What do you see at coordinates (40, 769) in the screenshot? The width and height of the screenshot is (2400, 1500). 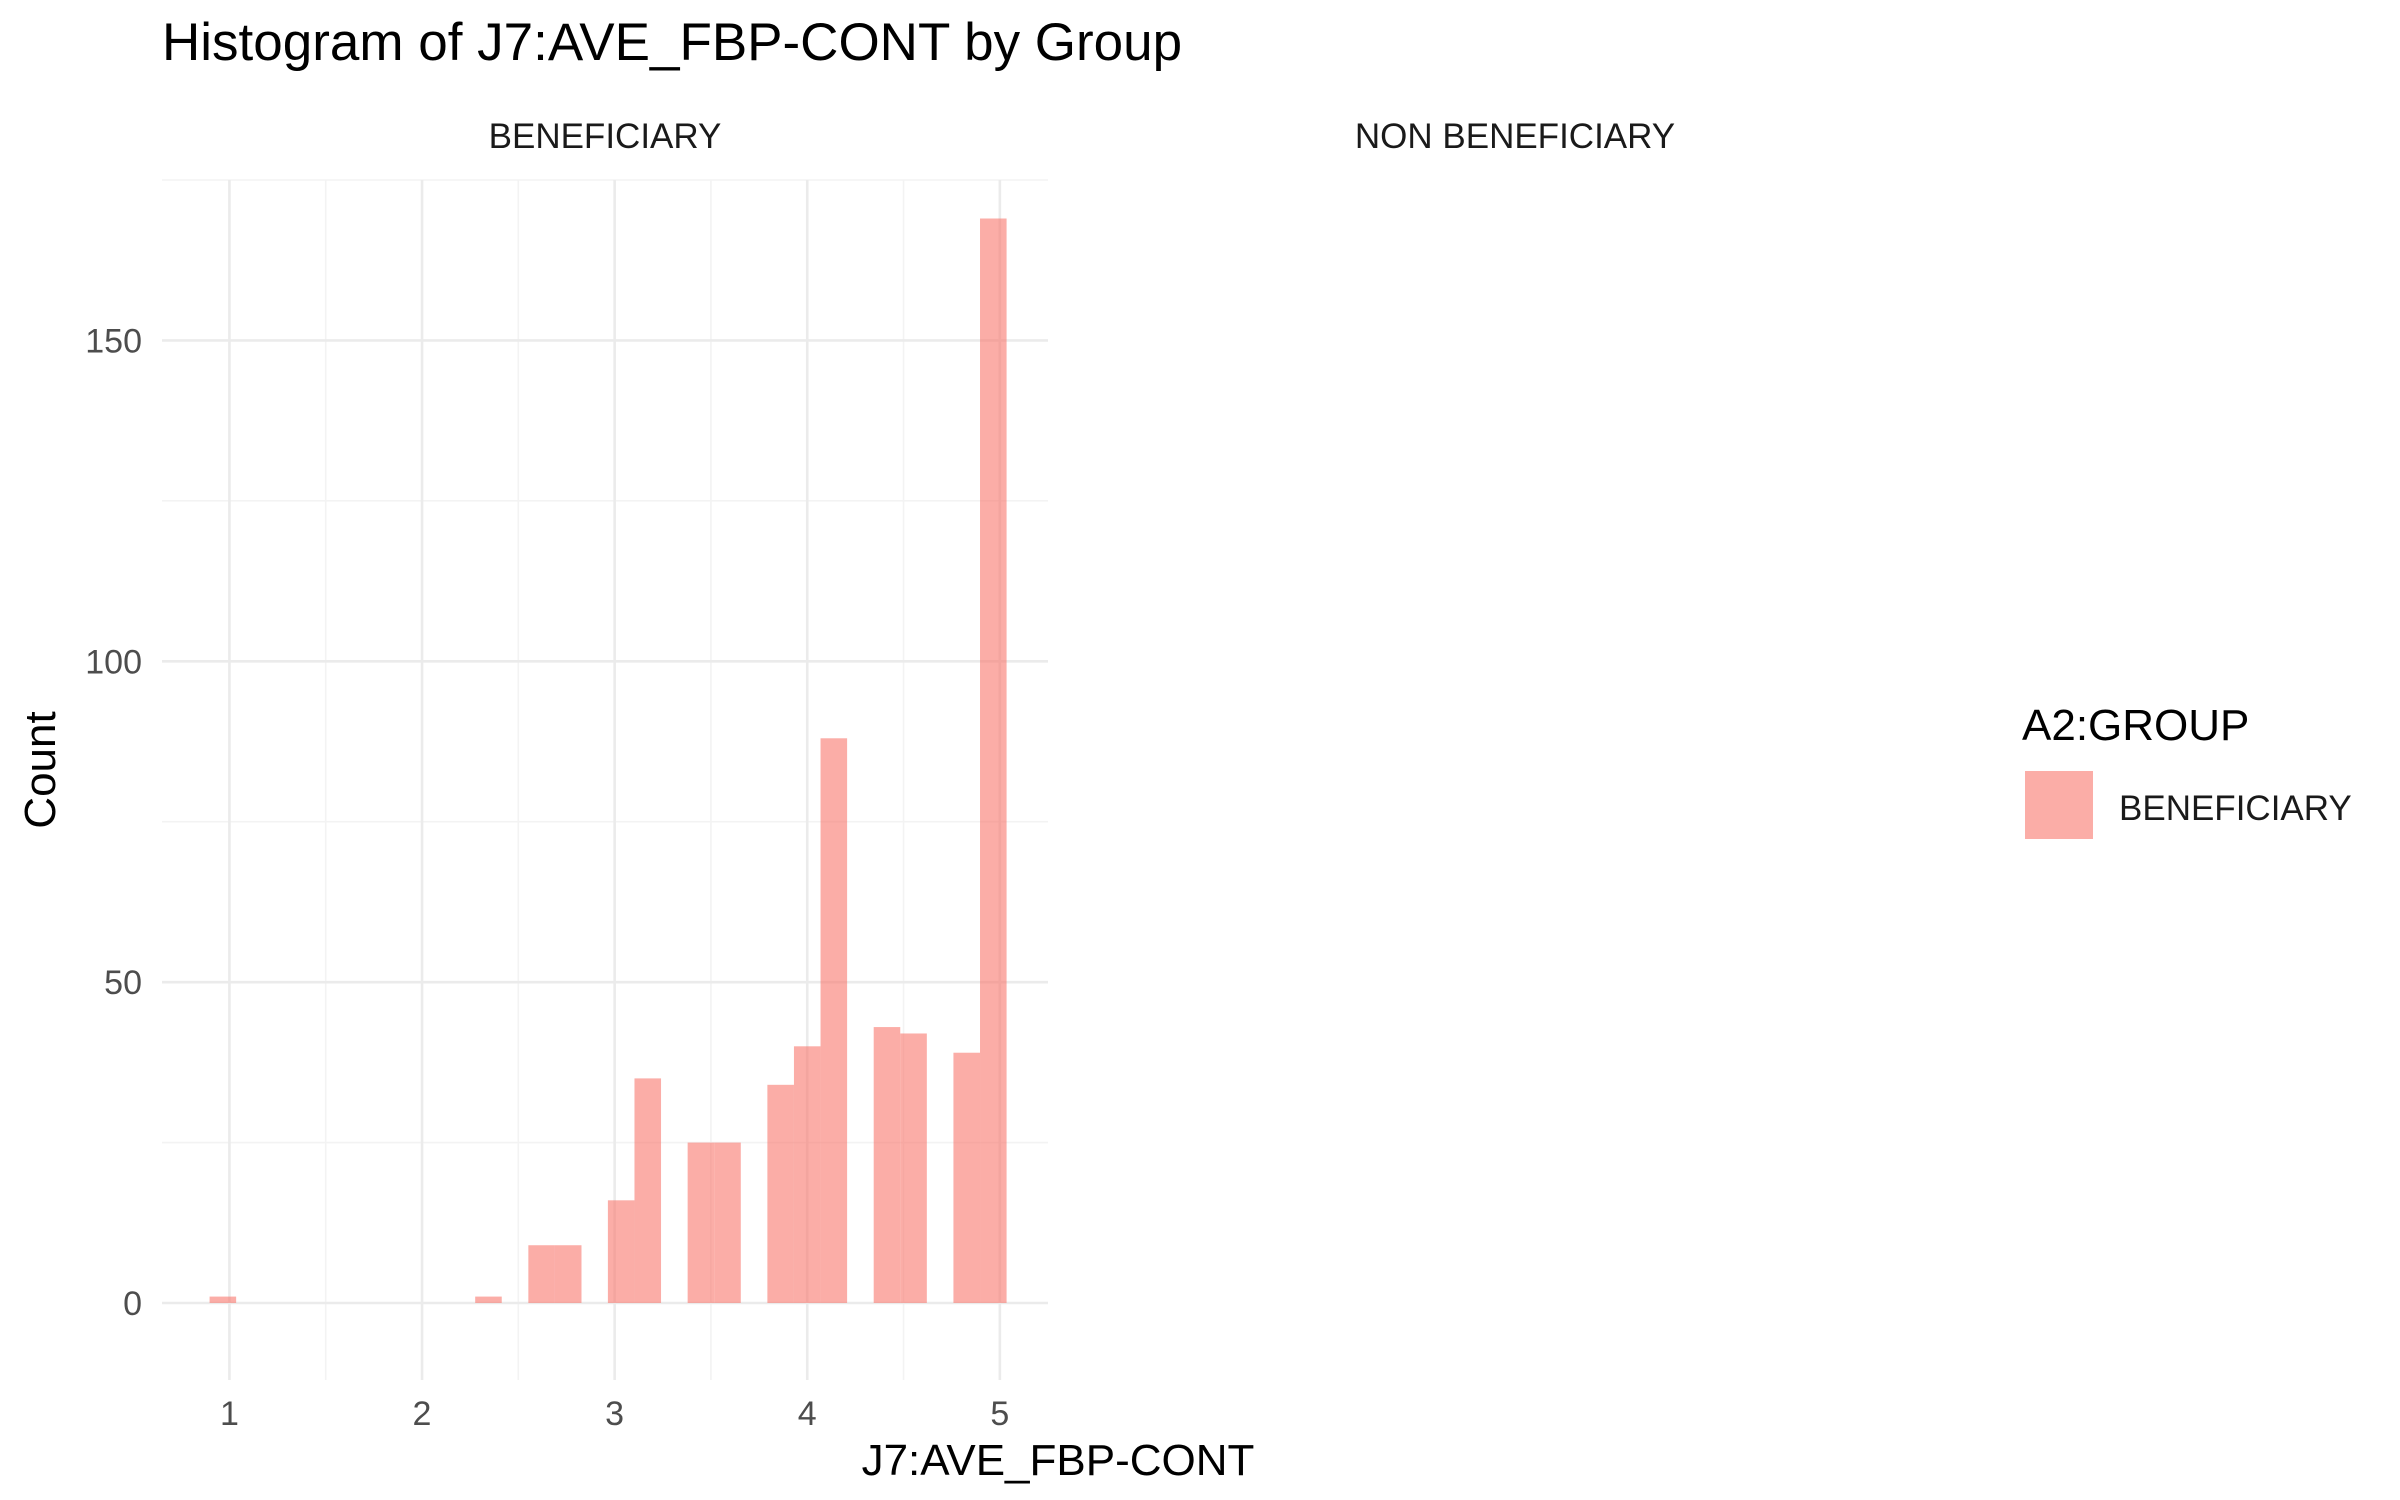 I see `y-axis-title: Count` at bounding box center [40, 769].